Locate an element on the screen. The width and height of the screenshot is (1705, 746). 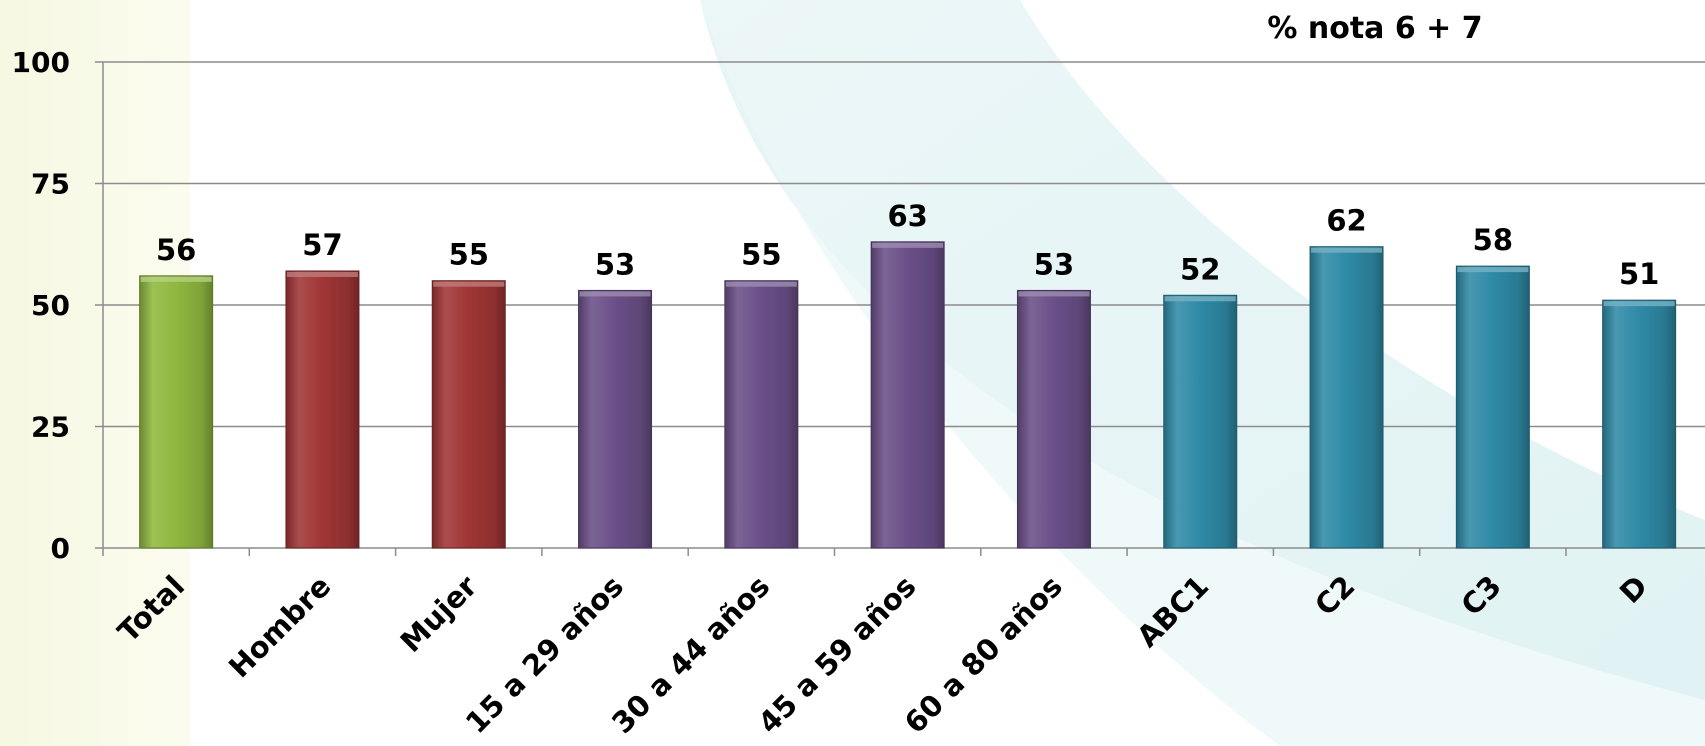
value-label: 51 is located at coordinates (1639, 274).